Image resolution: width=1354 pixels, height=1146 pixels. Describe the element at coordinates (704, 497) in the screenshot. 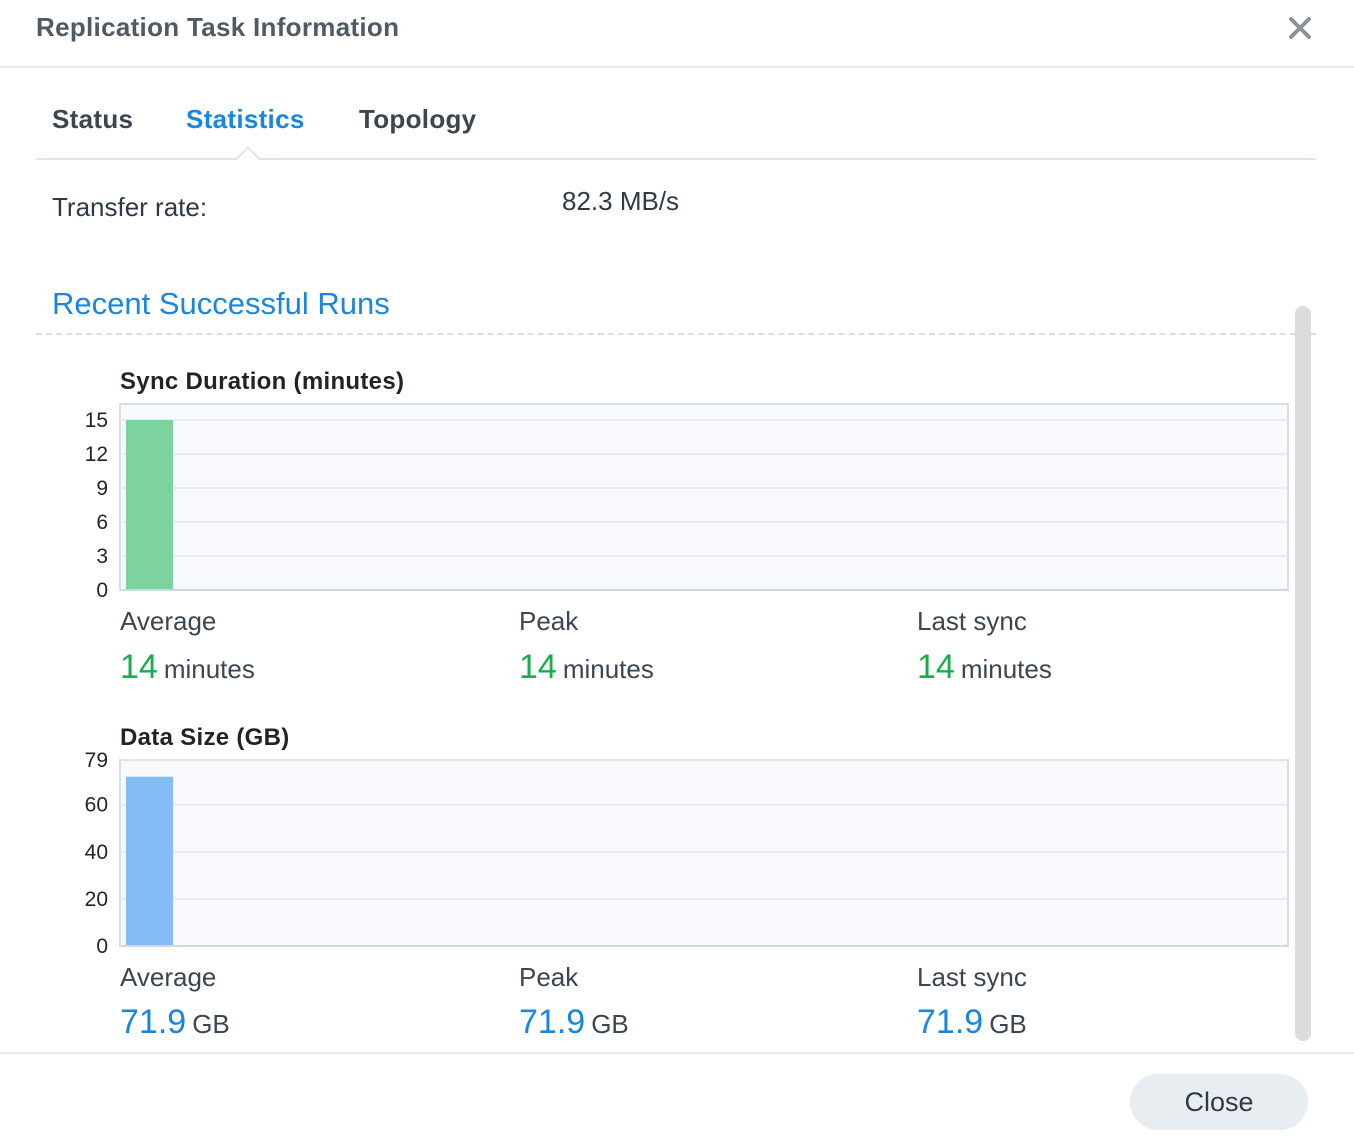

I see `sync-duration-plot-area` at that location.